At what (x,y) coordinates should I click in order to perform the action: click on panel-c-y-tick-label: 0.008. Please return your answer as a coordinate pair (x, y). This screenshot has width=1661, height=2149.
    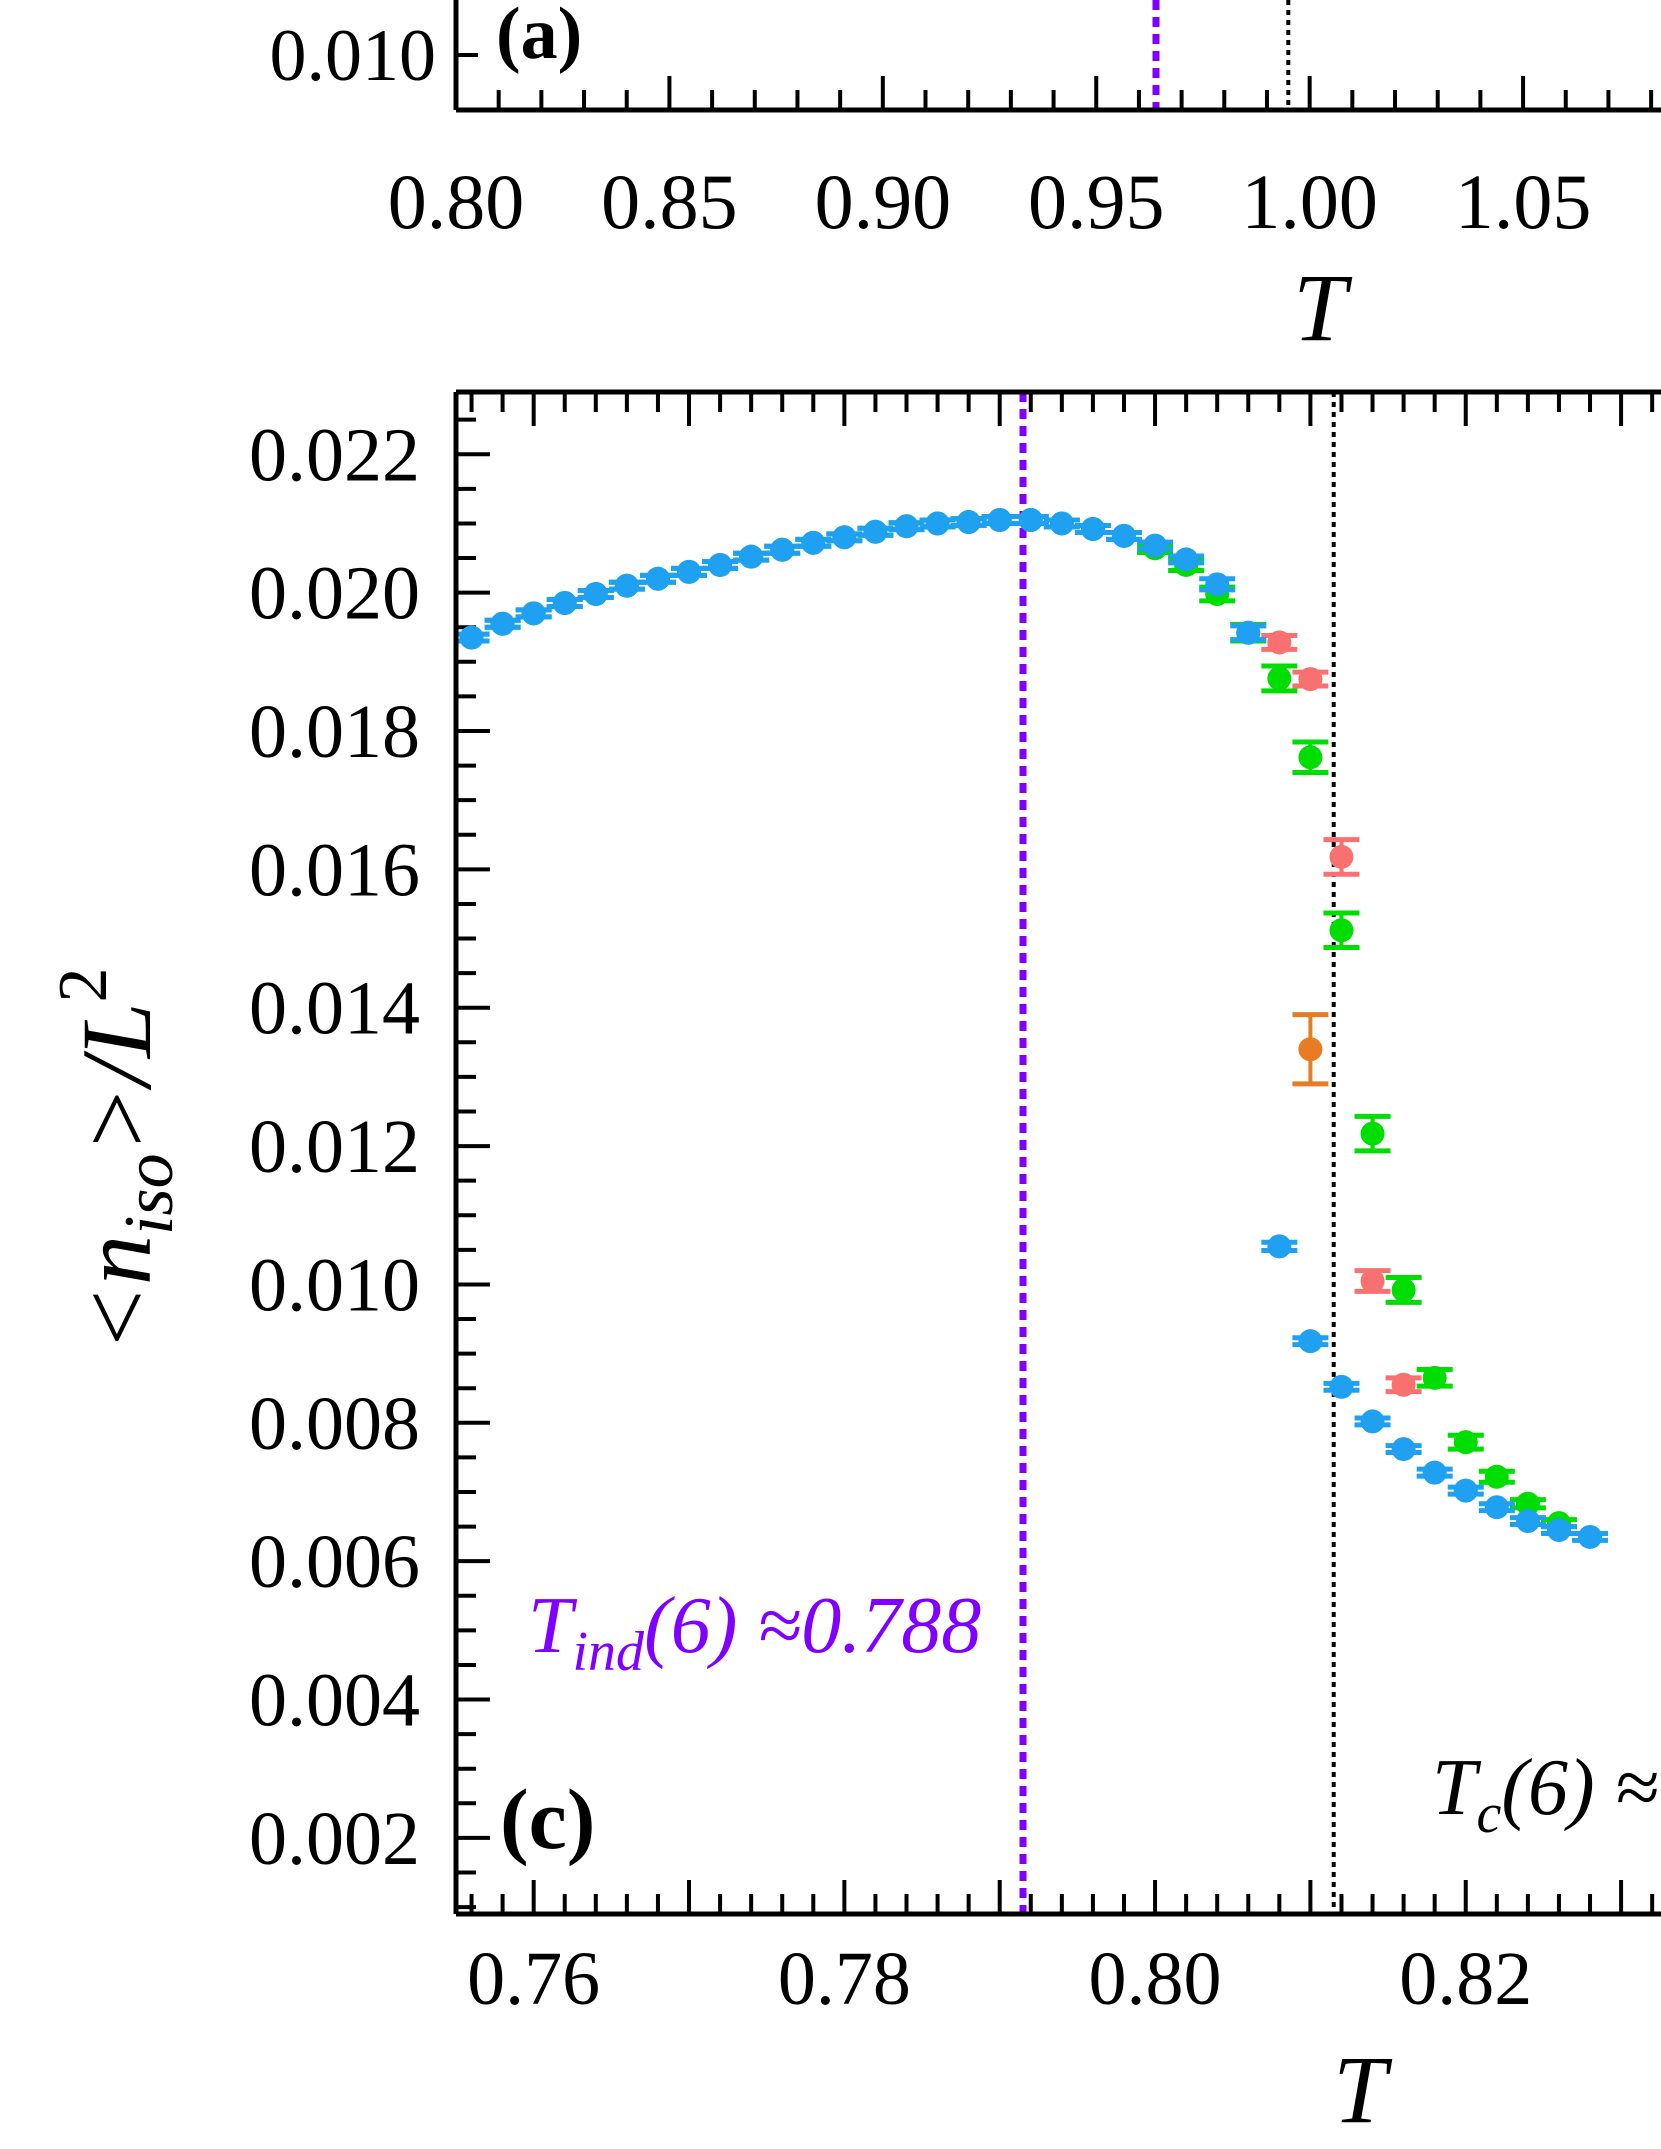
    Looking at the image, I should click on (334, 1424).